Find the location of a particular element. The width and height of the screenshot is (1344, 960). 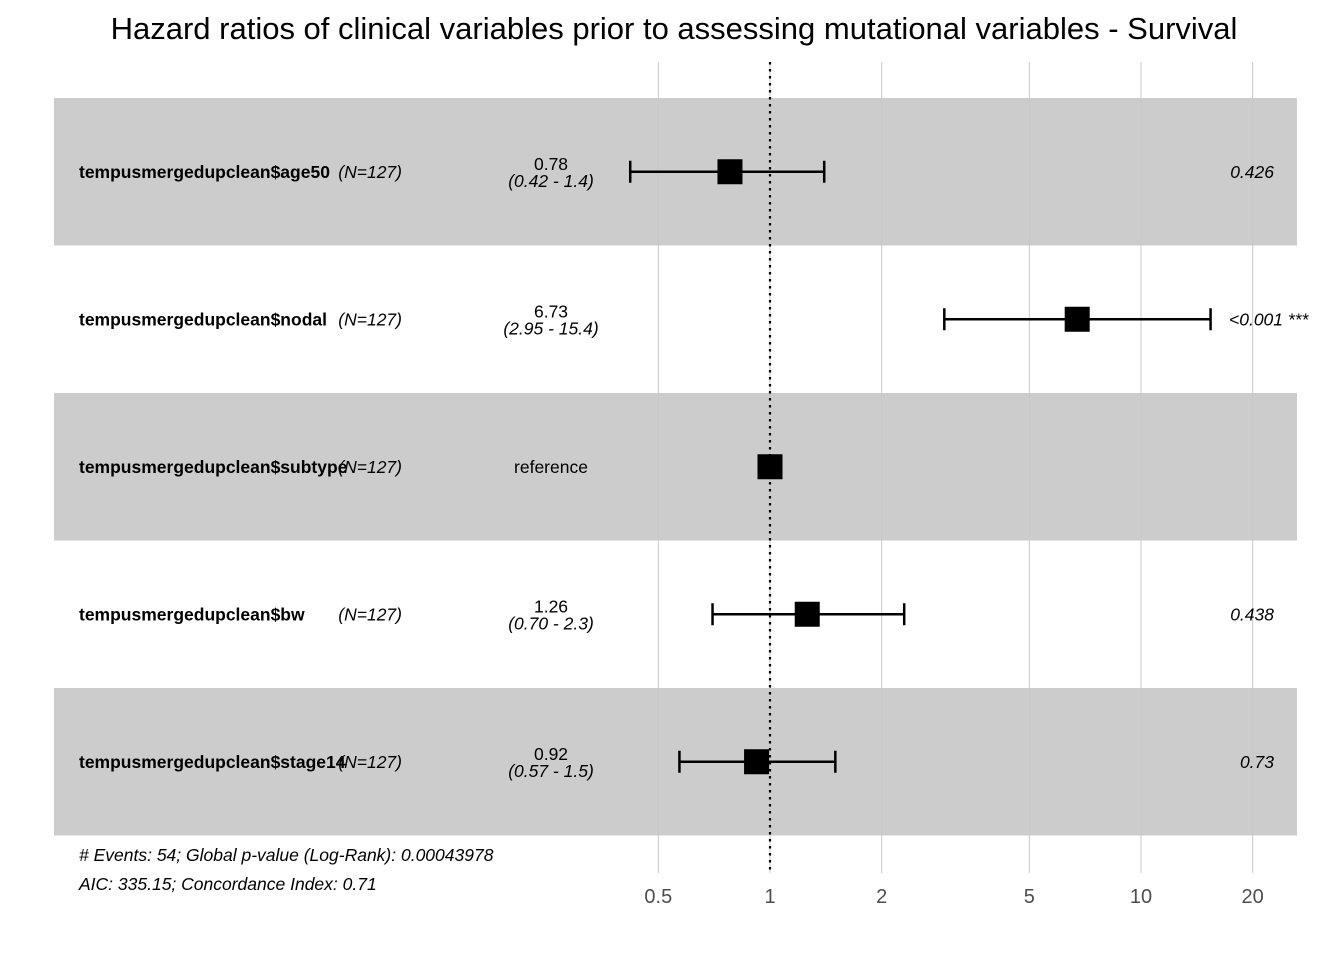

estimate-label: 1.26 is located at coordinates (551, 606).